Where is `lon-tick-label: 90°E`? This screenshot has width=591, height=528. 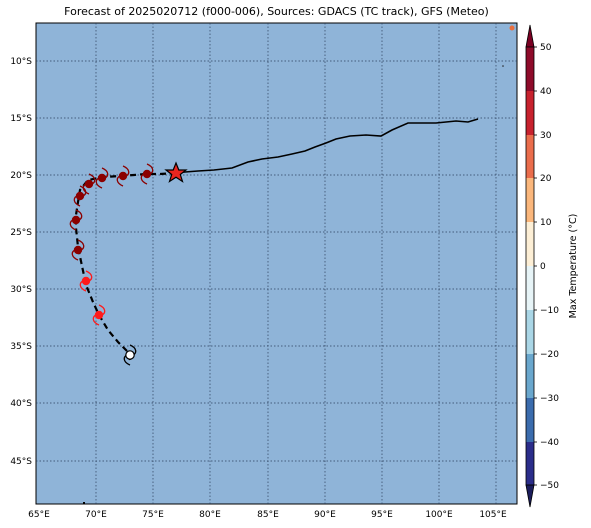 lon-tick-label: 90°E is located at coordinates (325, 515).